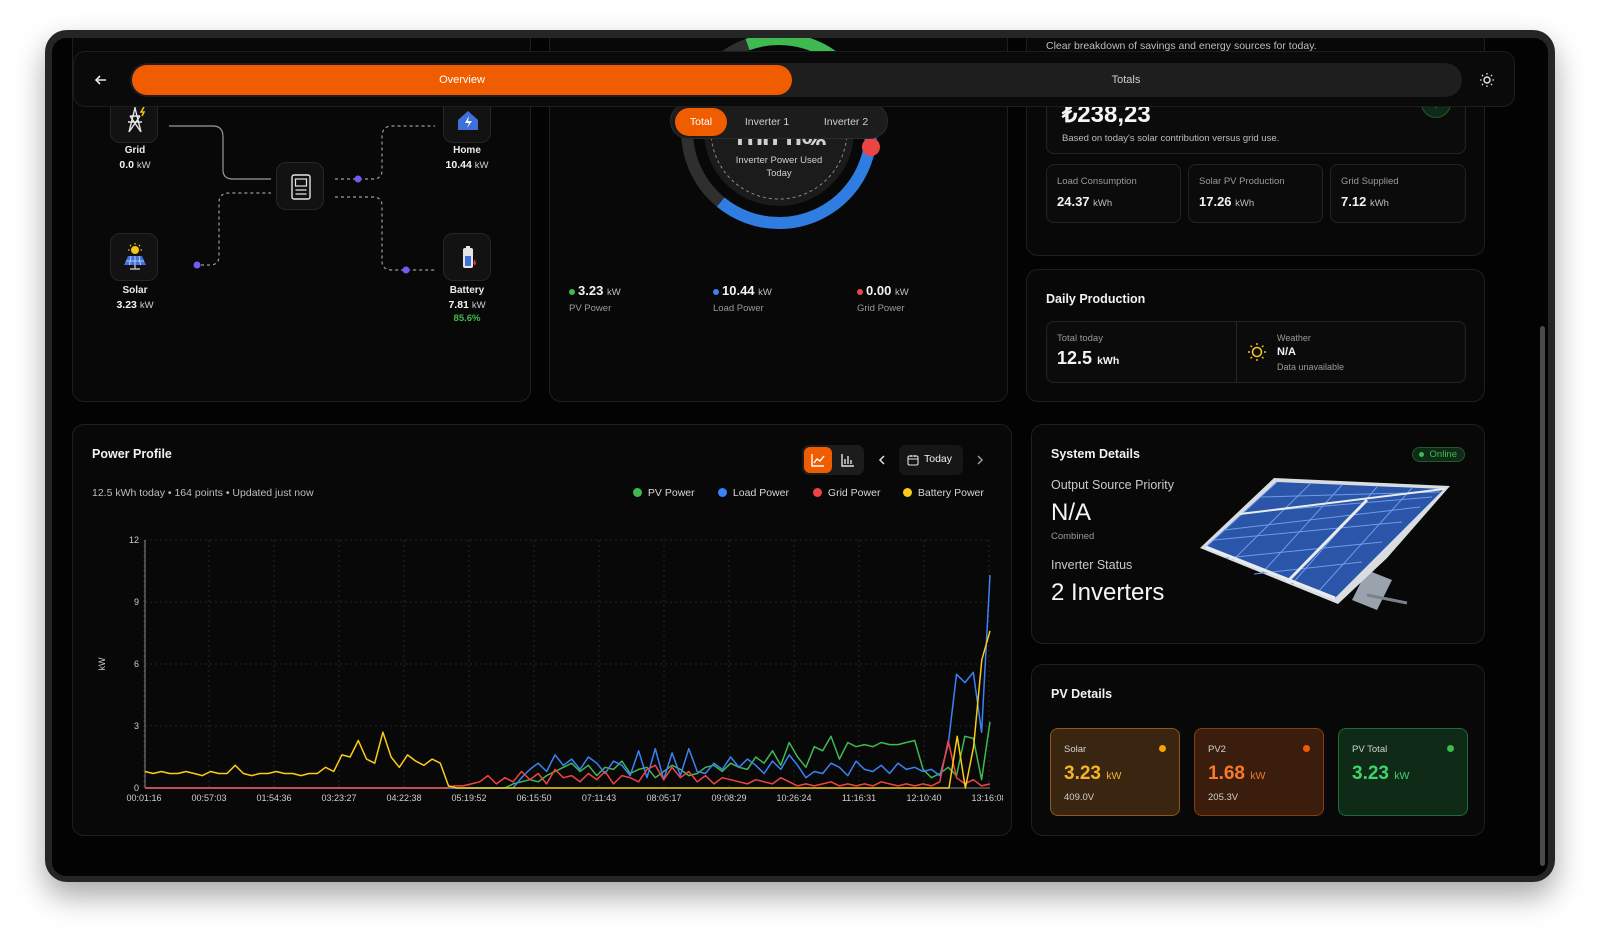 The height and width of the screenshot is (942, 1600). I want to click on battery-node, so click(467, 257).